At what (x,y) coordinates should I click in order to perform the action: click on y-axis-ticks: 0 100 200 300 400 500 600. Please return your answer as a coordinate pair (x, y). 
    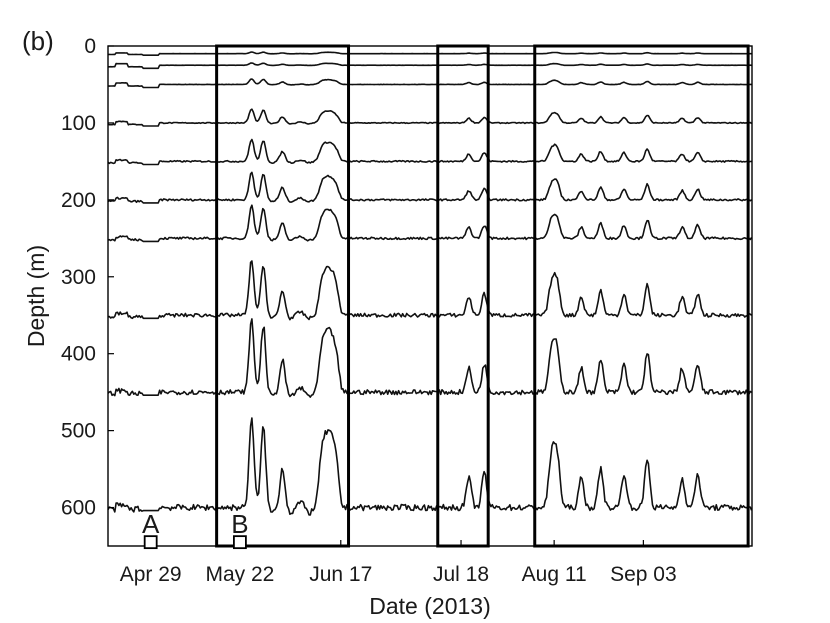
    Looking at the image, I should click on (87, 277).